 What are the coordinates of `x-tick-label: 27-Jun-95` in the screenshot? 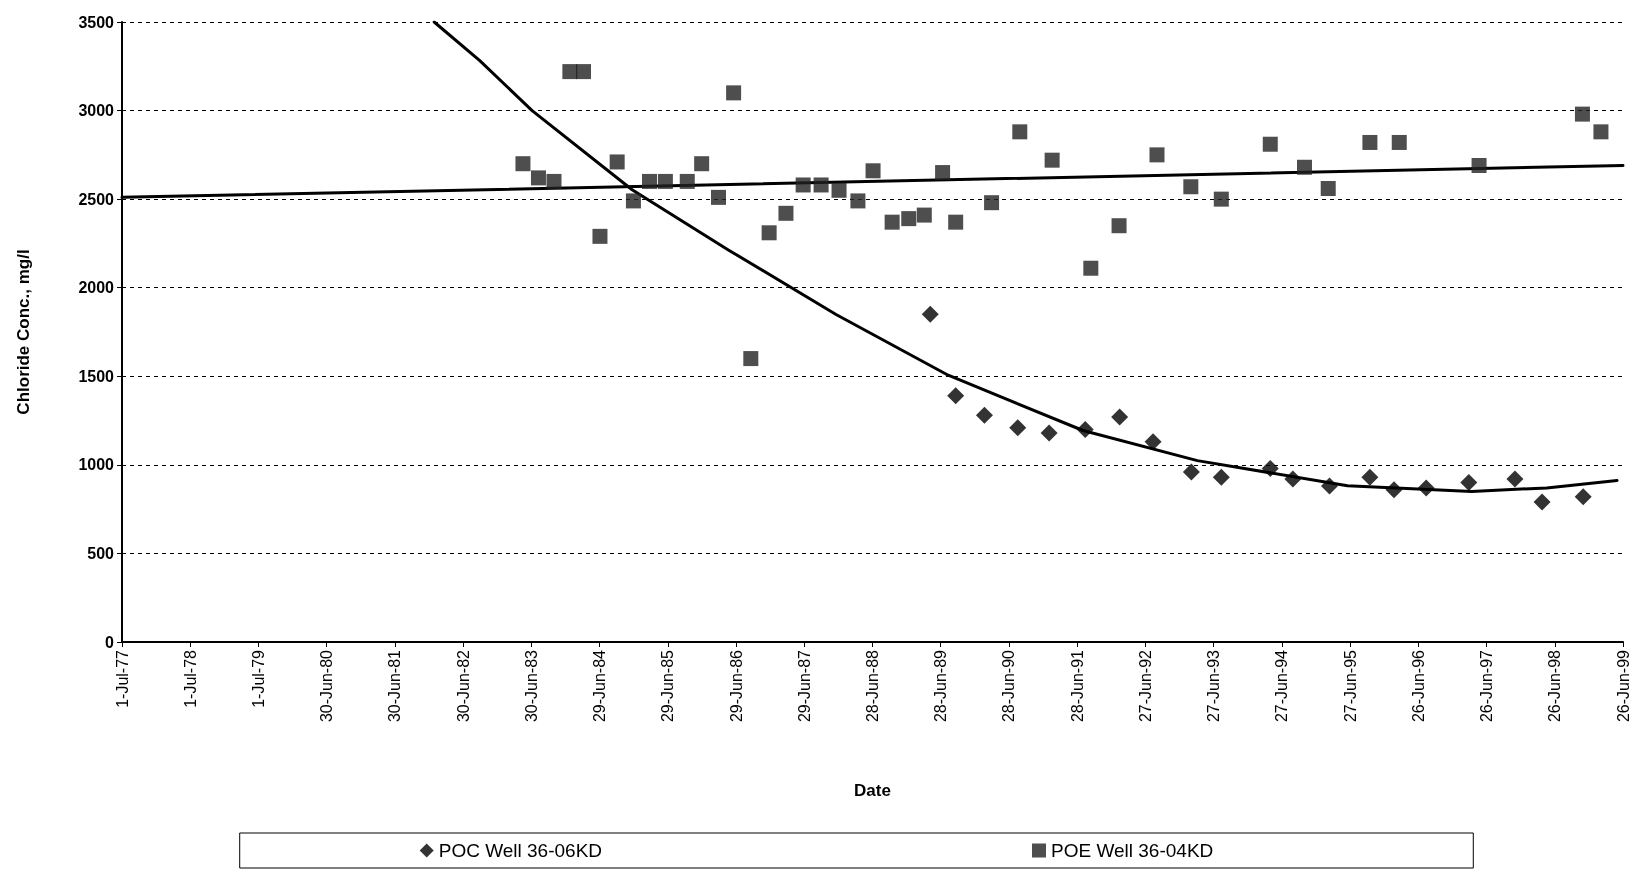 It's located at (1350, 686).